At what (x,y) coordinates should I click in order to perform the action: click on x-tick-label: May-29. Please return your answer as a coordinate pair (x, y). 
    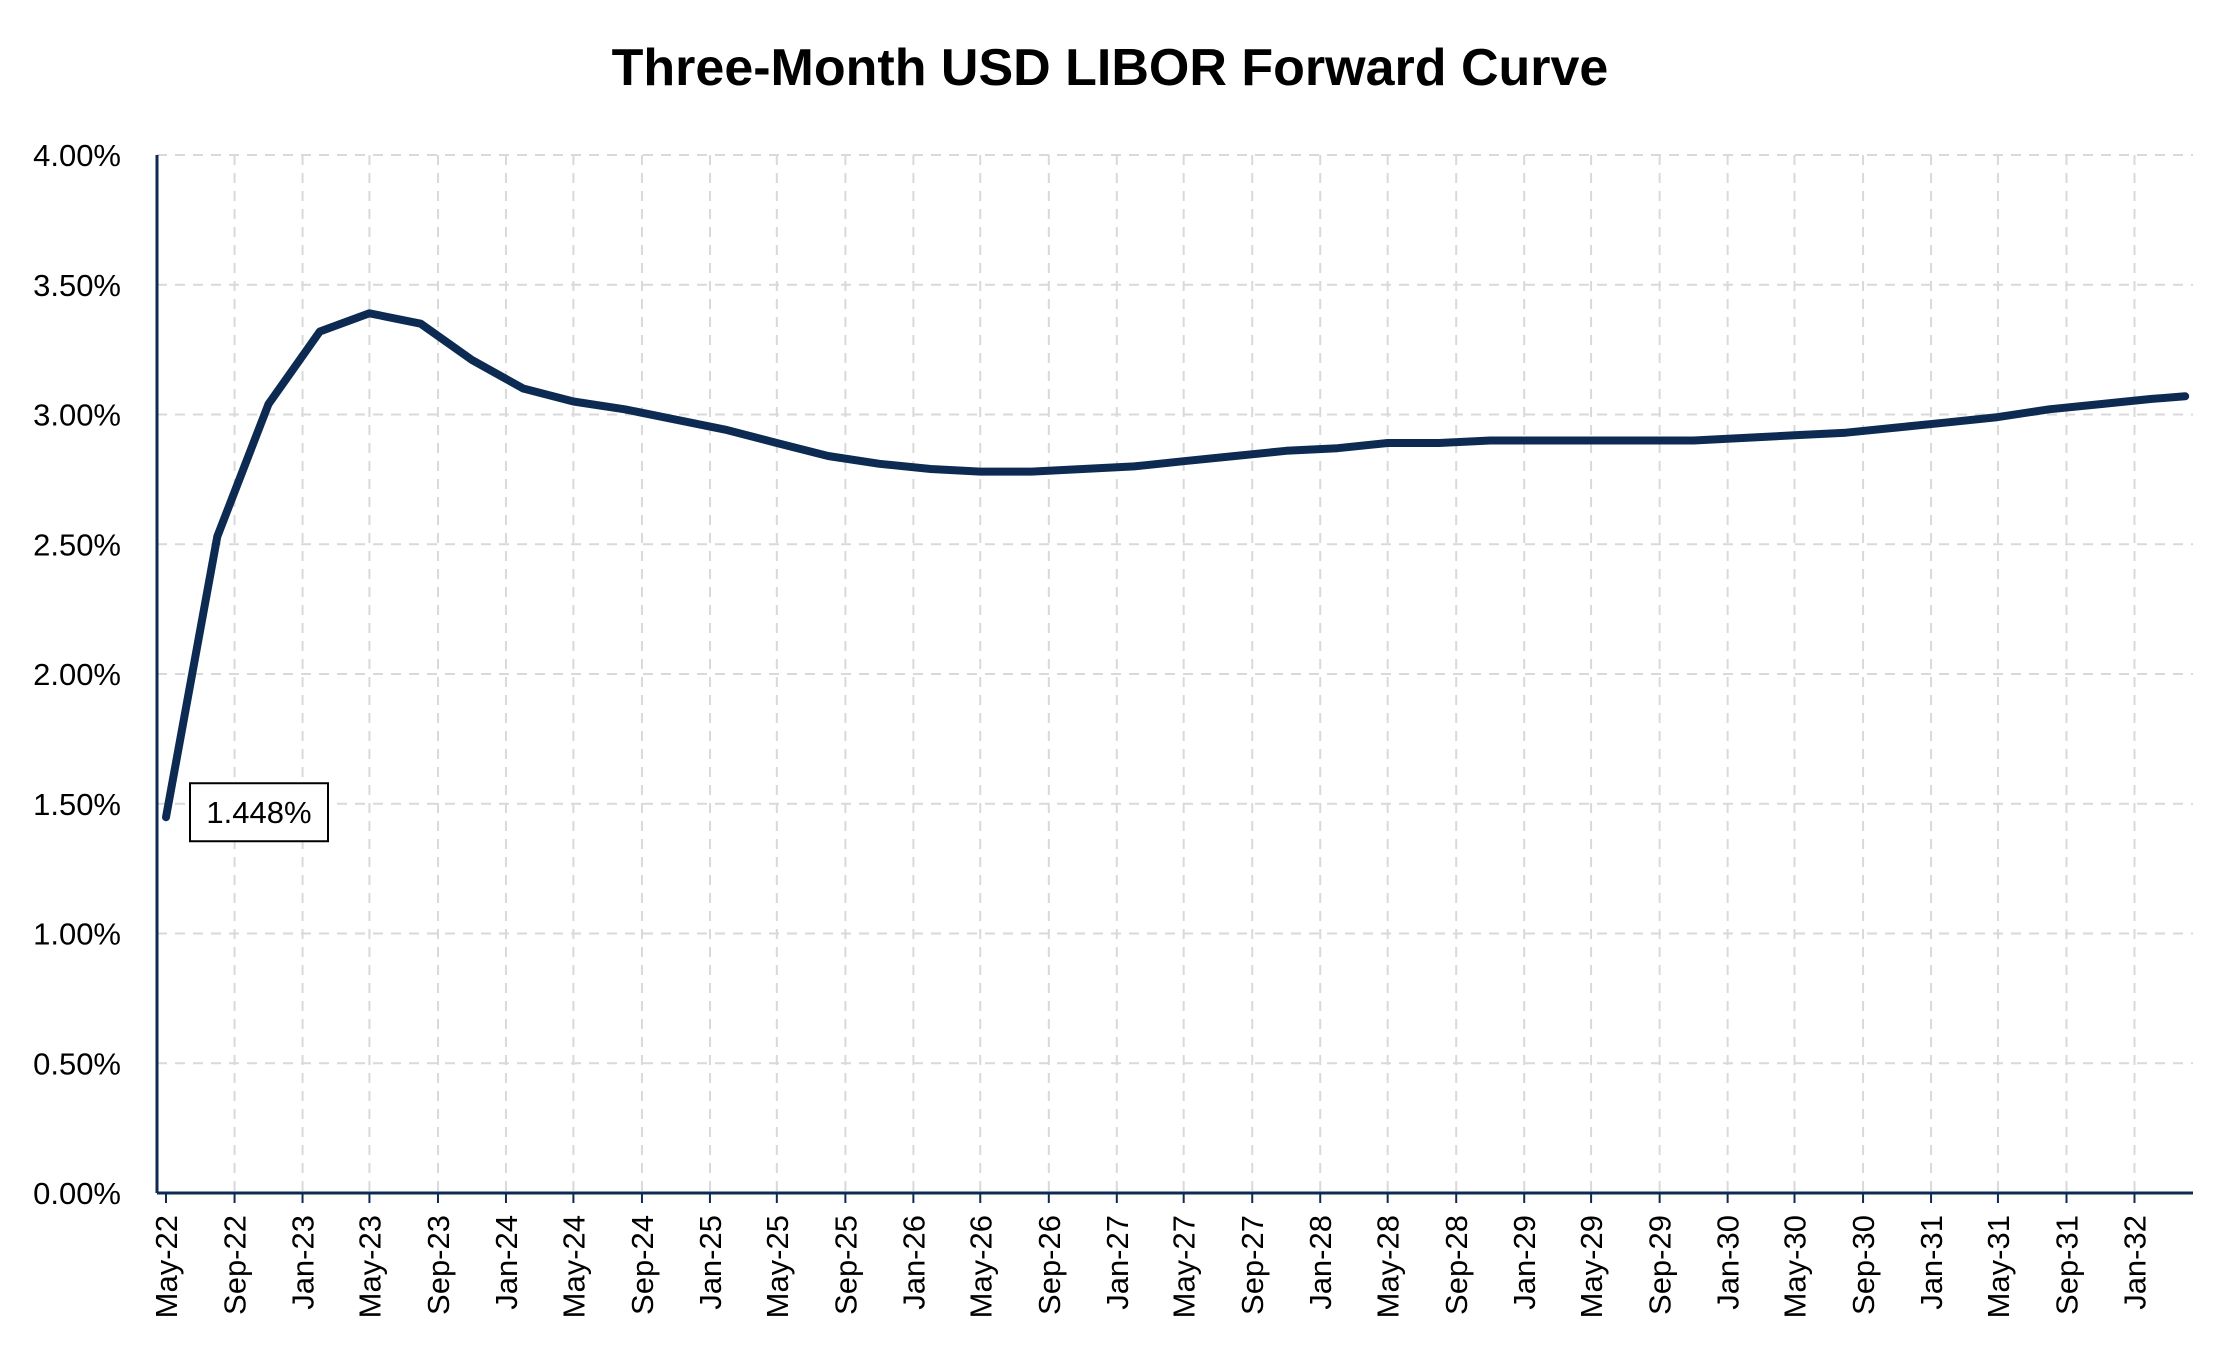
    Looking at the image, I should click on (1591, 1266).